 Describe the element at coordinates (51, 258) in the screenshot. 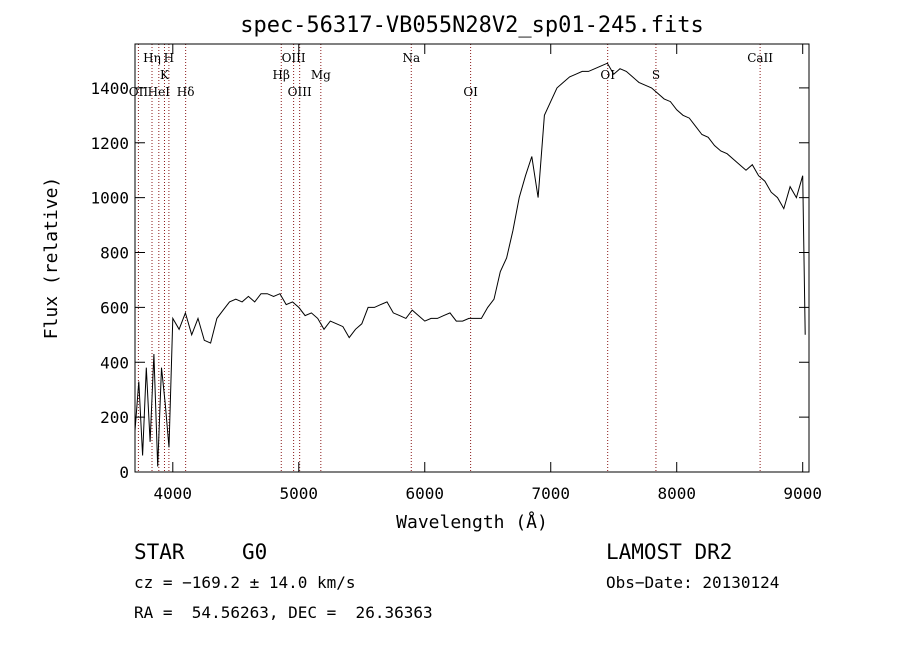

I see `y-axis-label: Flux (relative)` at that location.